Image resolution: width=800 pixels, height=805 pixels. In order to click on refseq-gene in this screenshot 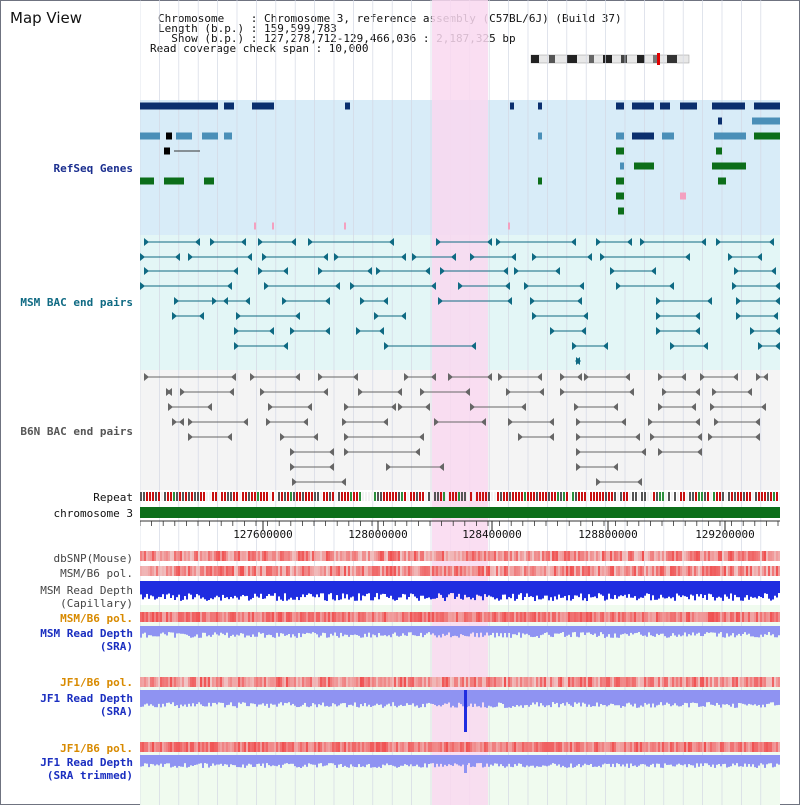, I will do `click(150, 136)`.